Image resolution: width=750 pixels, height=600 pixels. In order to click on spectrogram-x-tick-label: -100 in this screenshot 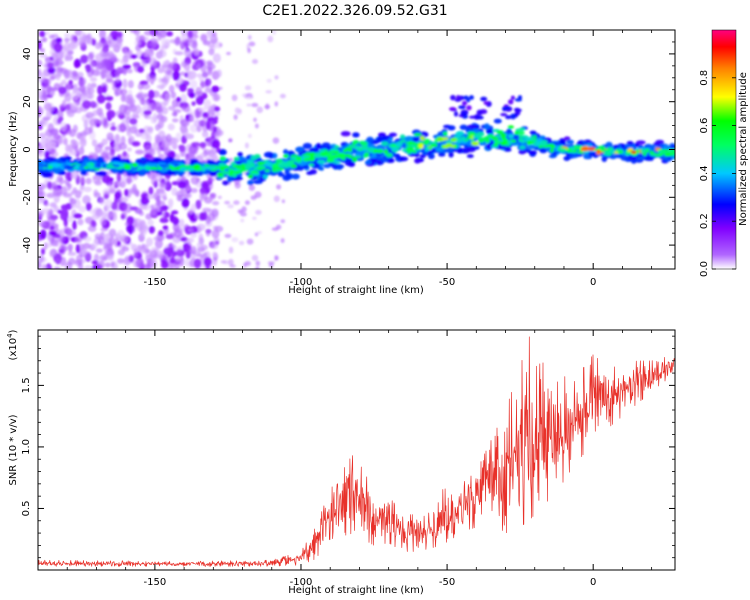, I will do `click(301, 282)`.